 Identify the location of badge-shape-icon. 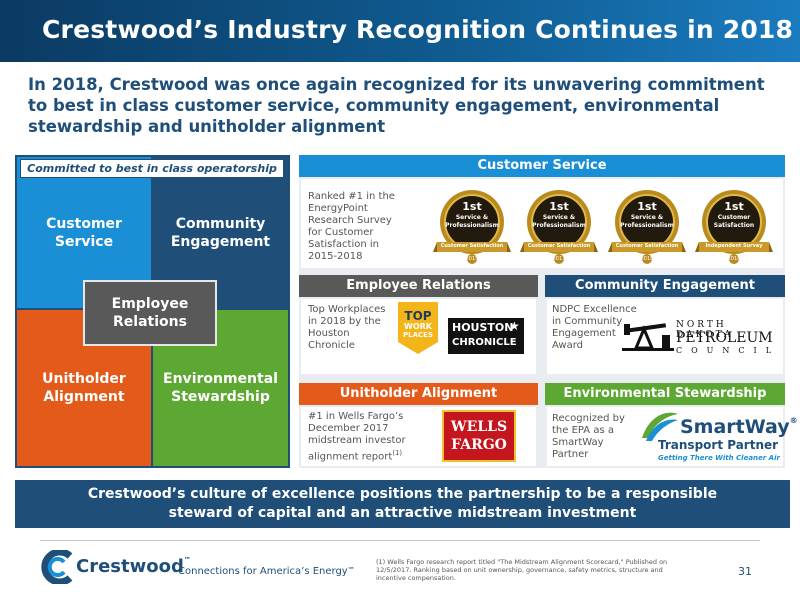
(418, 328).